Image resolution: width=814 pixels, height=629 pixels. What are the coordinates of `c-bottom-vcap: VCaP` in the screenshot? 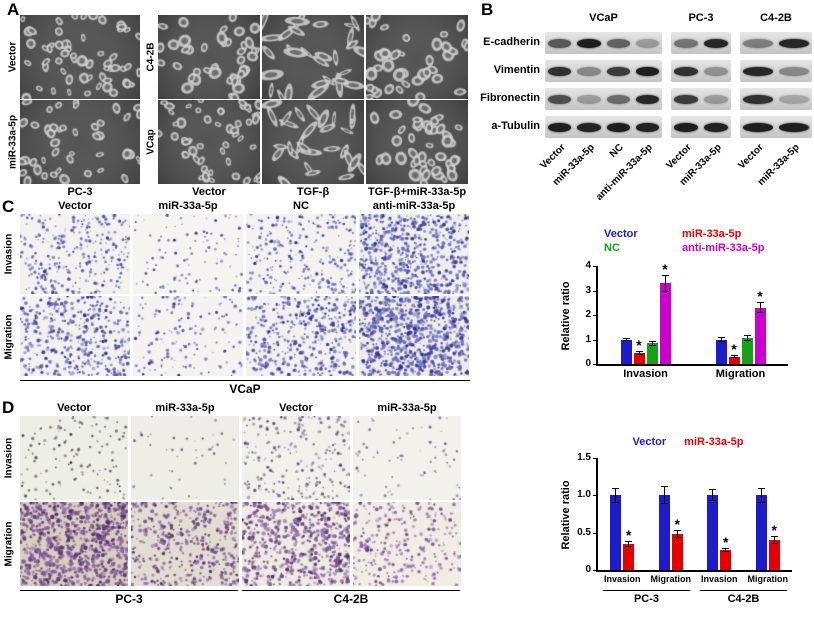 It's located at (245, 389).